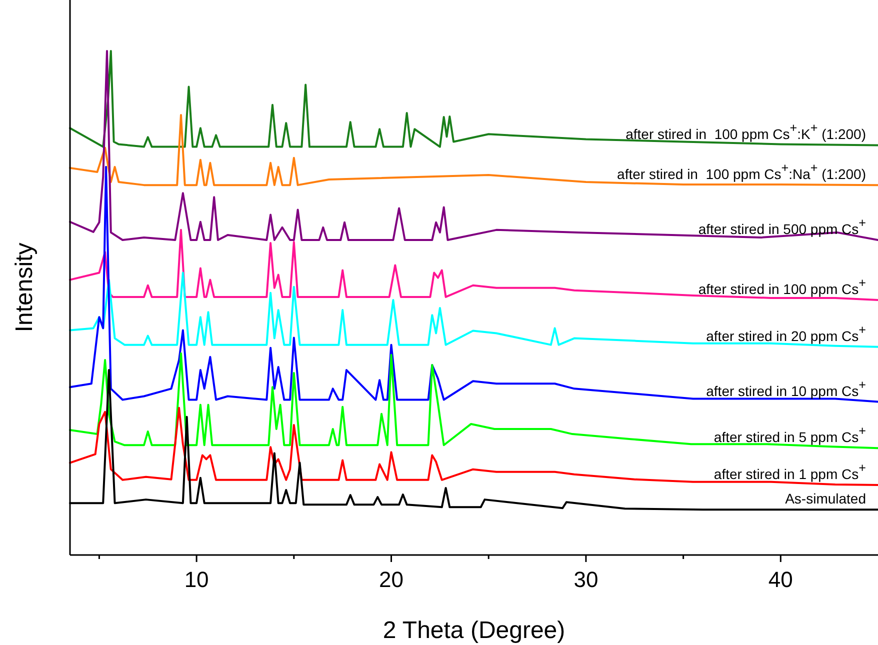  Describe the element at coordinates (786, 333) in the screenshot. I see `series-label: after stired in 20 ppm Cs$^{+}$` at that location.